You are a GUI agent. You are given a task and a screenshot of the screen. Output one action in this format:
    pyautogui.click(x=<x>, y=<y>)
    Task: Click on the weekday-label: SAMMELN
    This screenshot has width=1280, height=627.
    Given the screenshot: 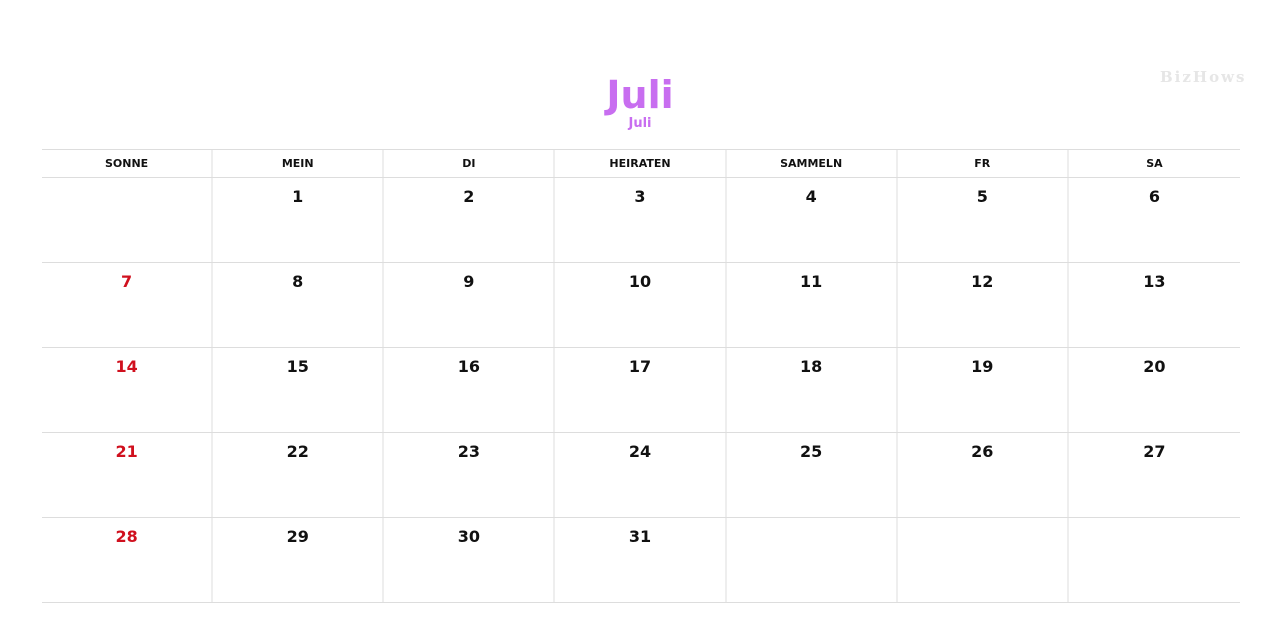 What is the action you would take?
    pyautogui.click(x=812, y=163)
    